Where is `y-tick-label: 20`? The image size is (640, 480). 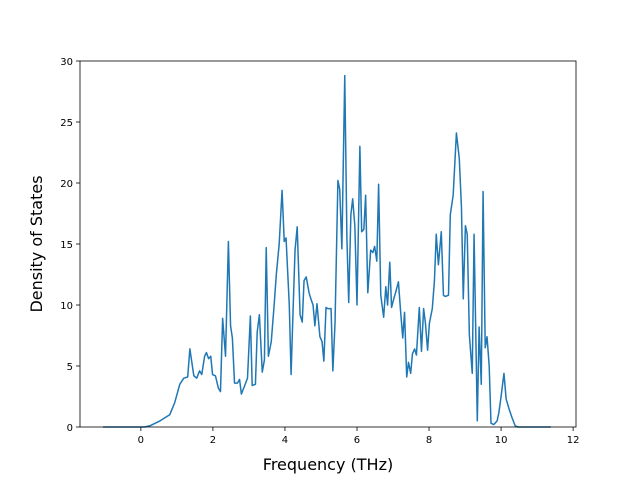
y-tick-label: 20 is located at coordinates (66, 184).